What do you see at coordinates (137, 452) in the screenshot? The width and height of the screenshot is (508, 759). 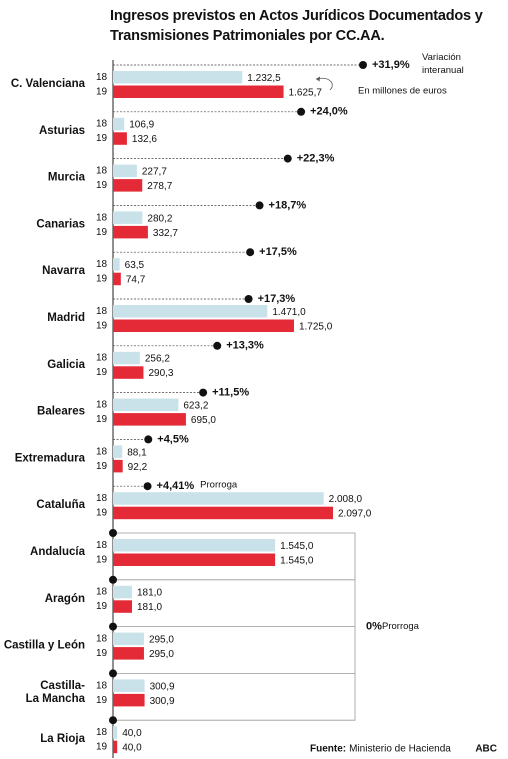 I see `value-label: 88,1` at bounding box center [137, 452].